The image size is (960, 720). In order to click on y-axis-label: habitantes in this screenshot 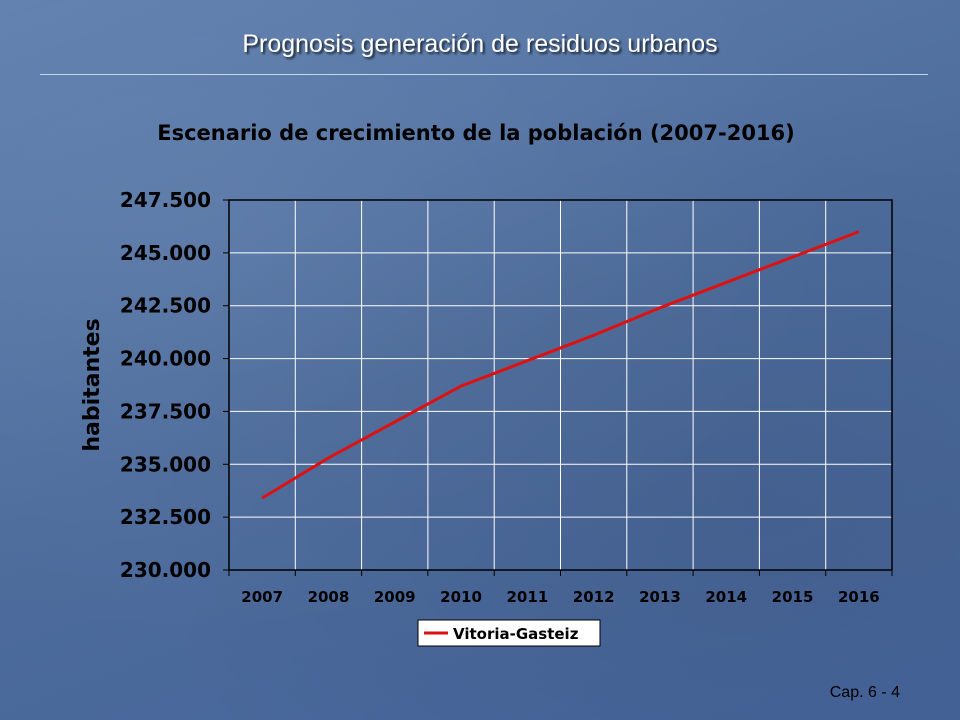, I will do `click(92, 384)`.